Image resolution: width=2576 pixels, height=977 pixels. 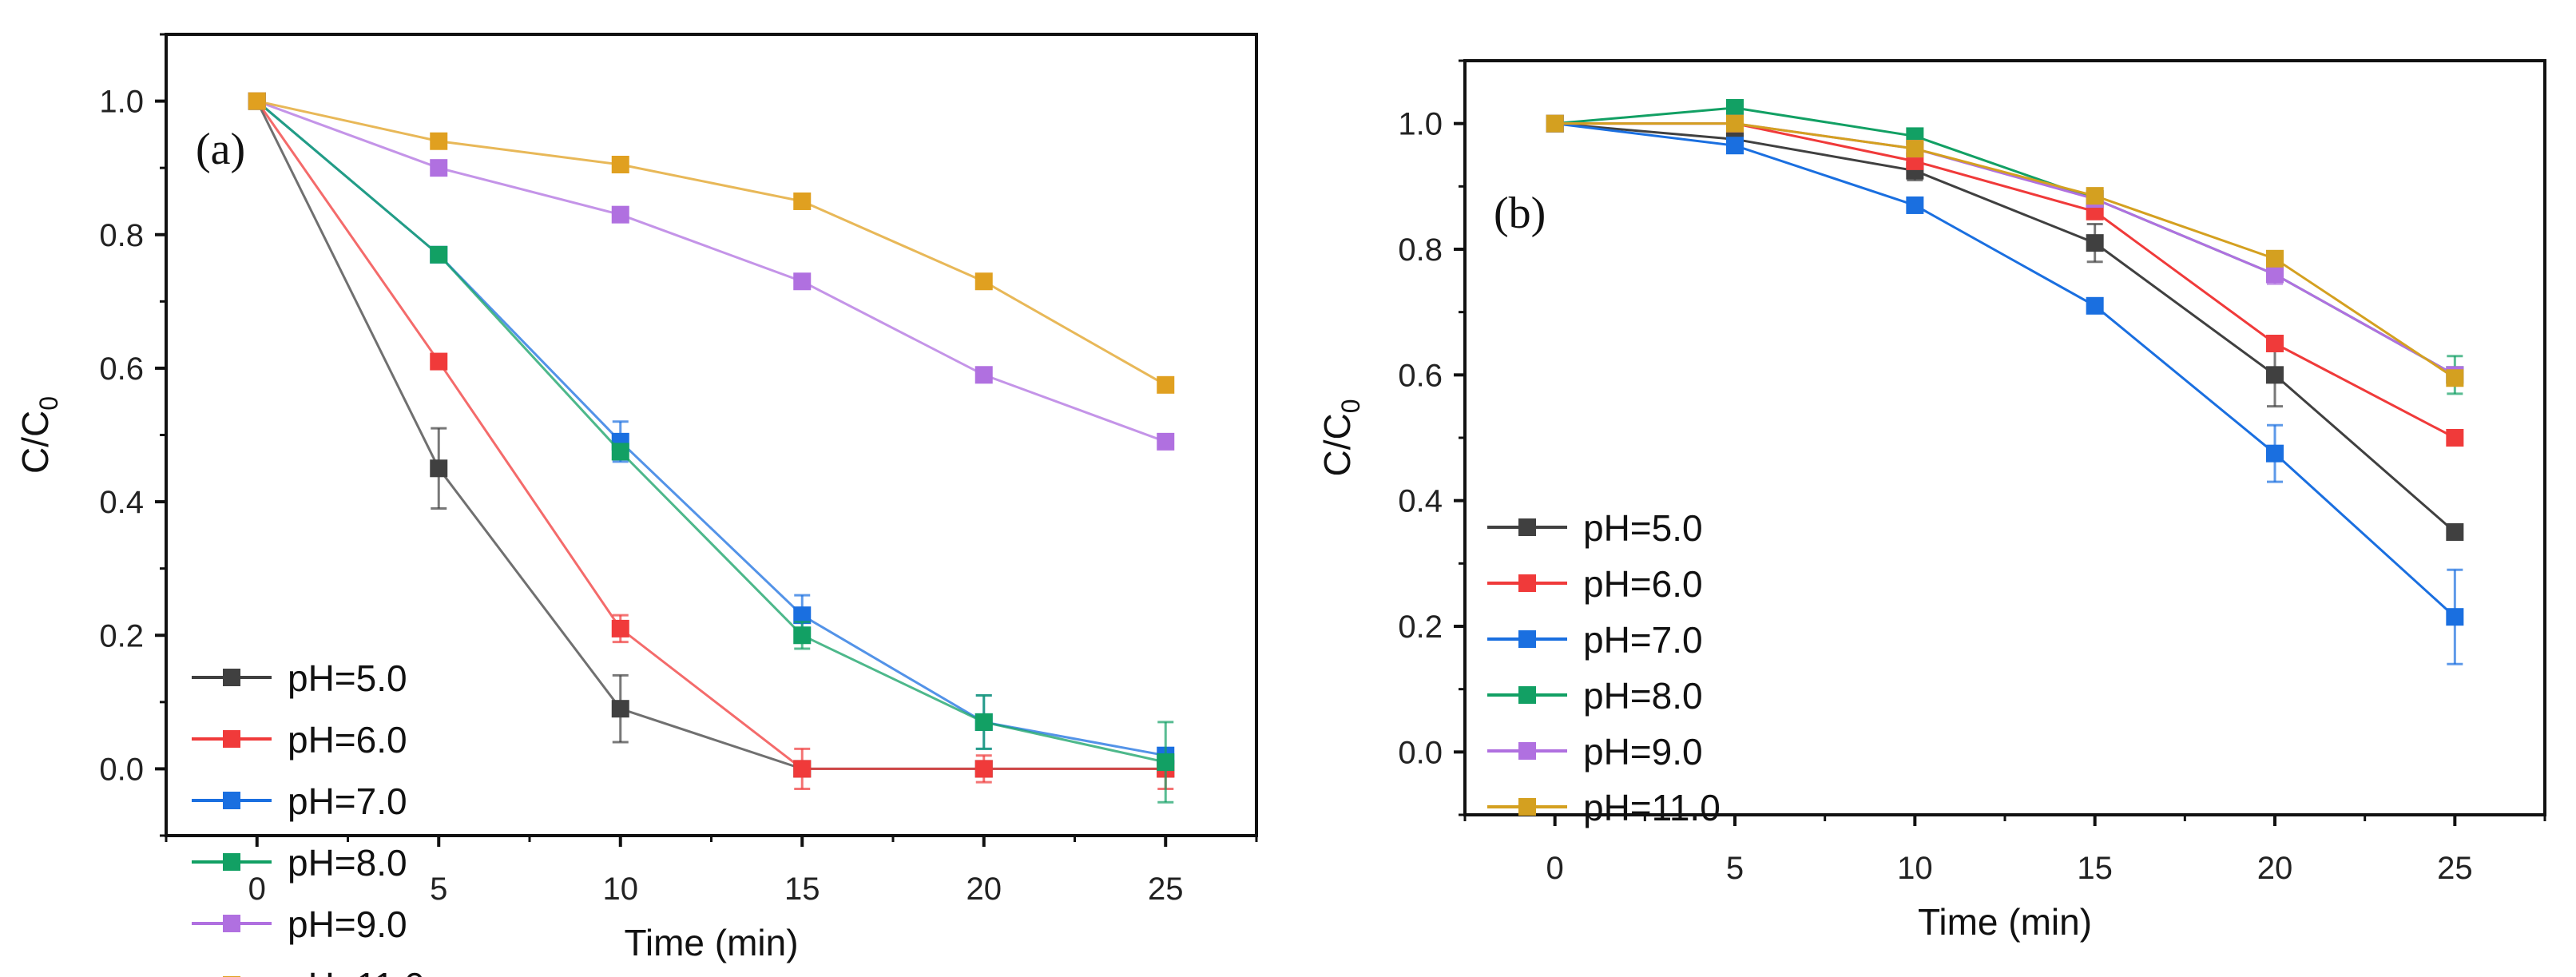 I want to click on x-tick-label: 10, so click(x=621, y=889).